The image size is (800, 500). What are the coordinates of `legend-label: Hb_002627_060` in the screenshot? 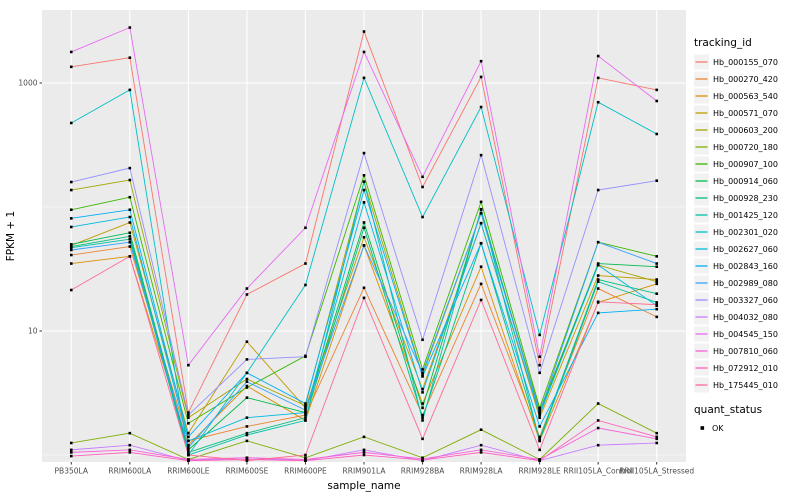 It's located at (745, 249).